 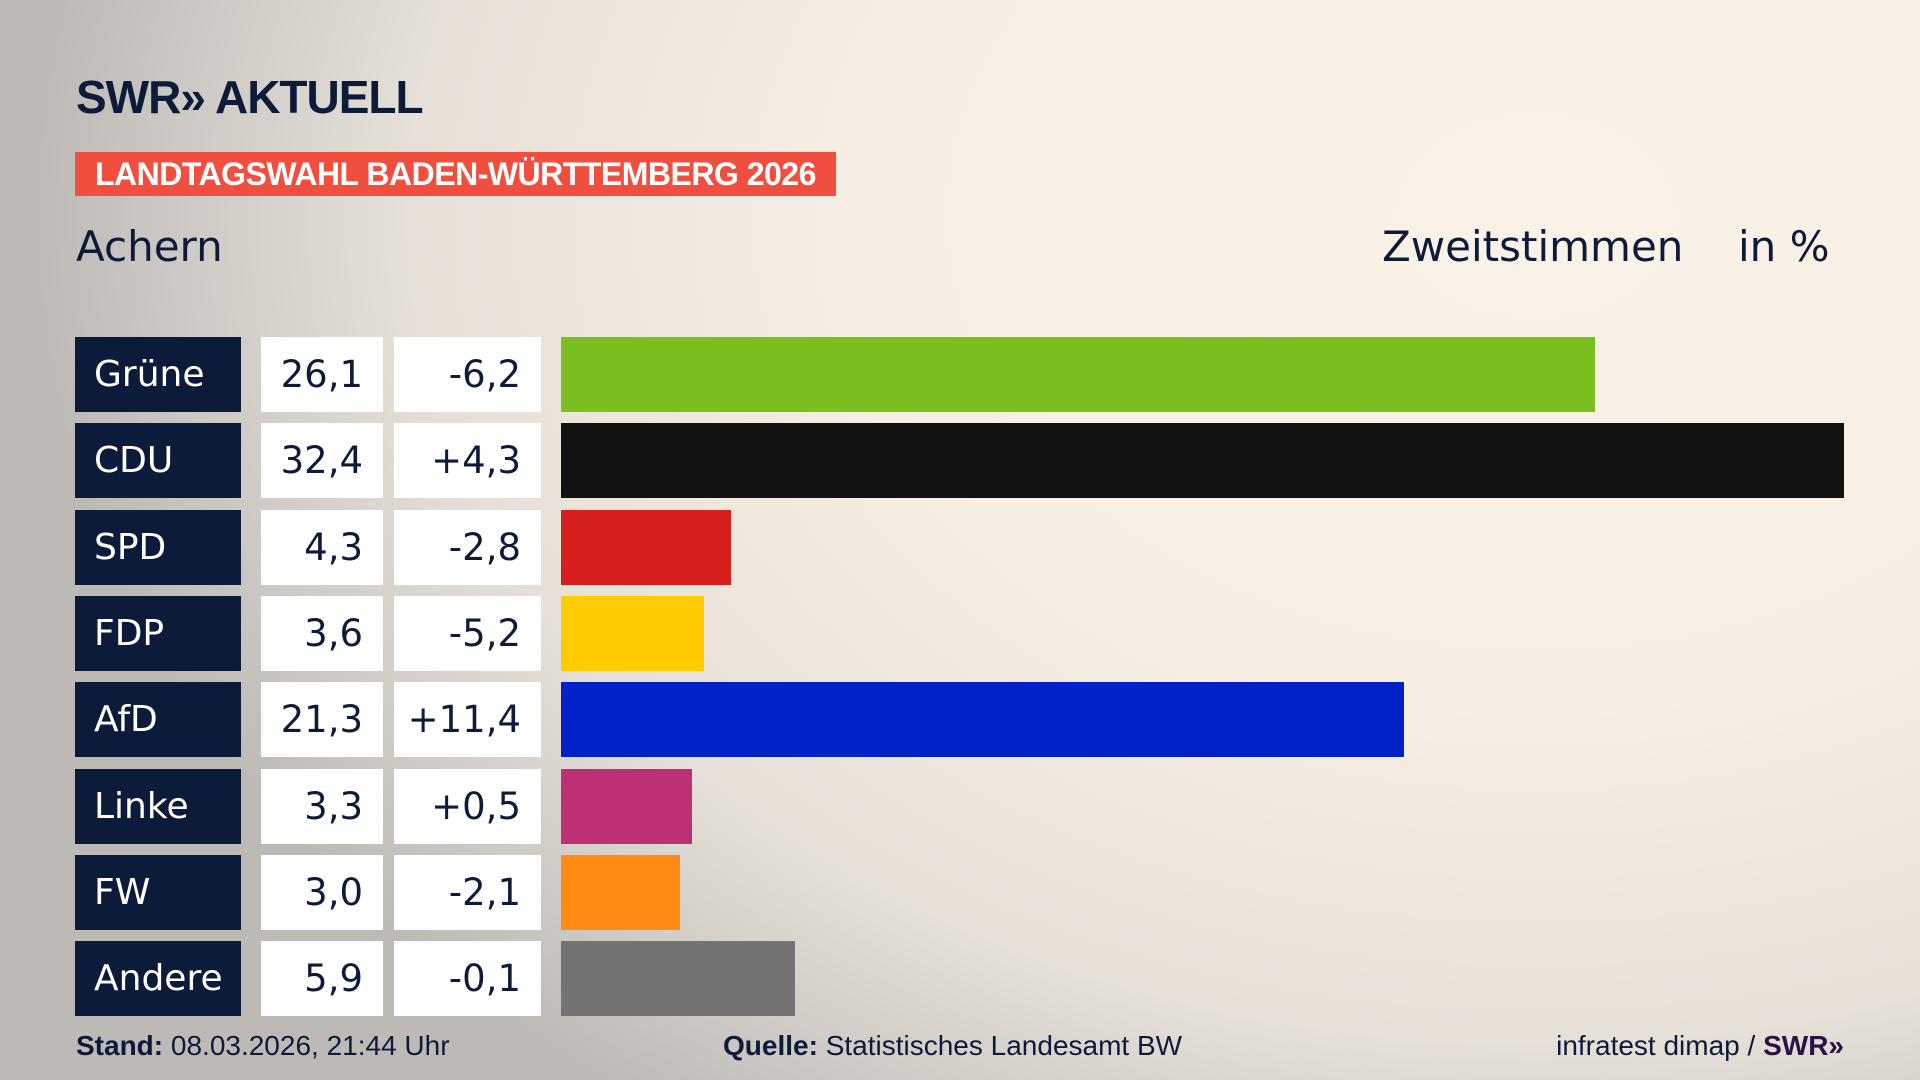 I want to click on vote-change: -5,2, so click(x=467, y=633).